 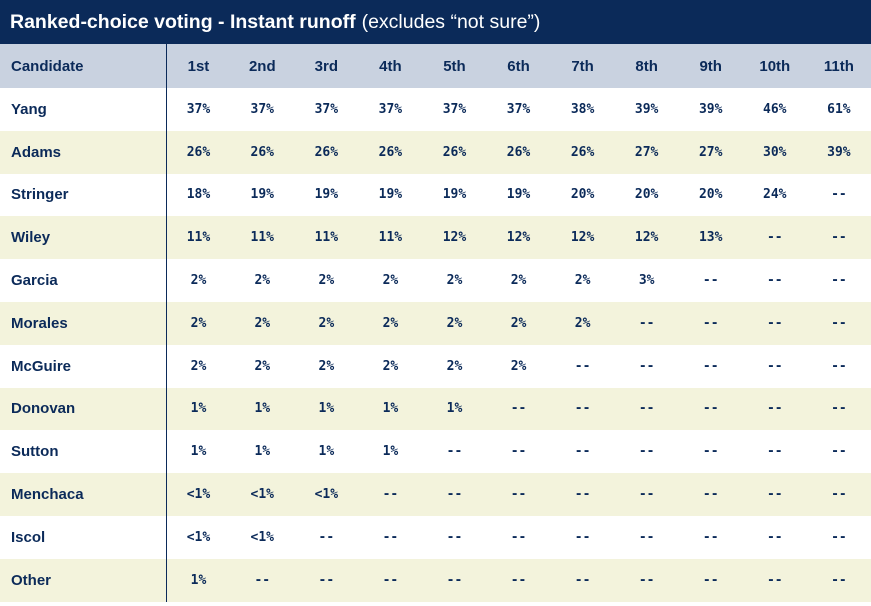 I want to click on candidate-name: Donovan, so click(x=83, y=409).